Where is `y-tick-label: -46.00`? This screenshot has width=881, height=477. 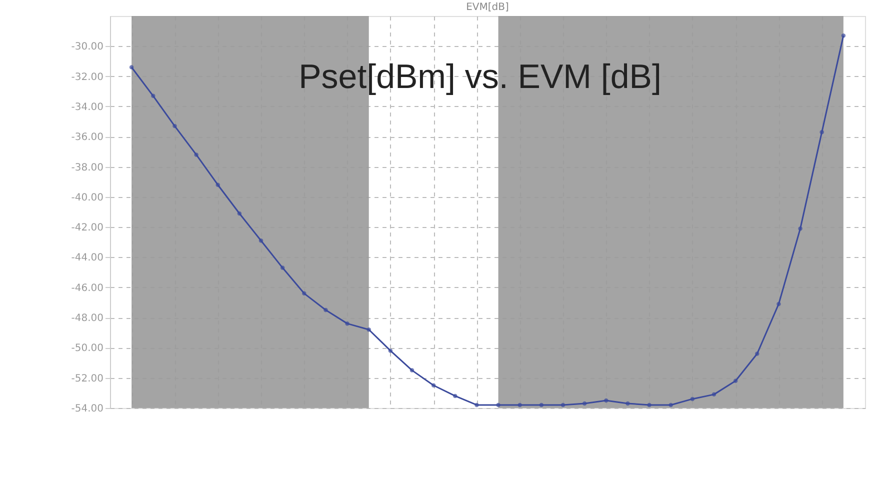 y-tick-label: -46.00 is located at coordinates (87, 288).